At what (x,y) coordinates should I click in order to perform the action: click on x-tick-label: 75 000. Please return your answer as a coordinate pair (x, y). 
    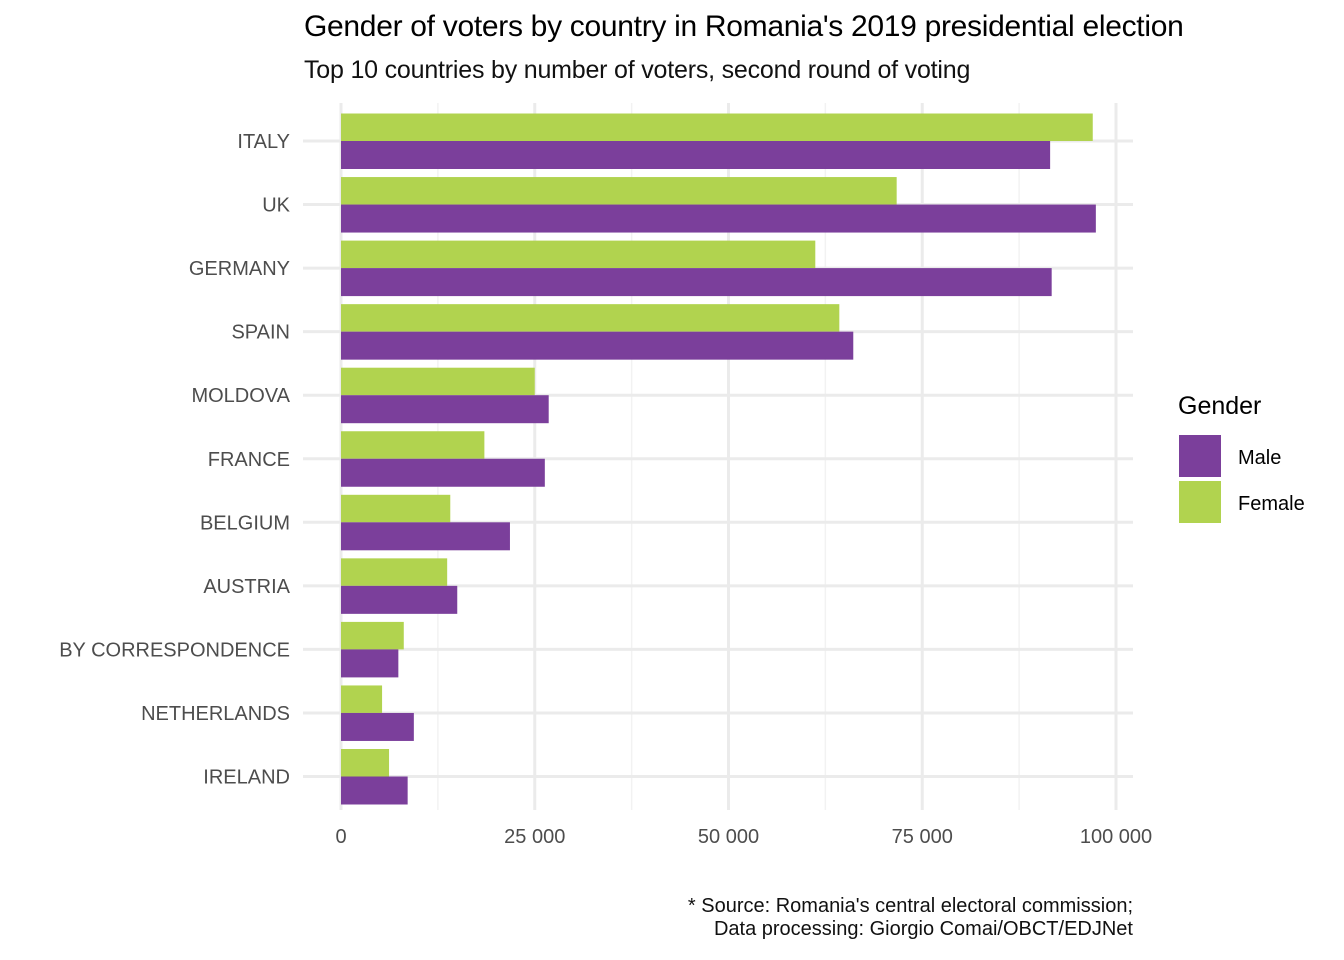
    Looking at the image, I should click on (922, 837).